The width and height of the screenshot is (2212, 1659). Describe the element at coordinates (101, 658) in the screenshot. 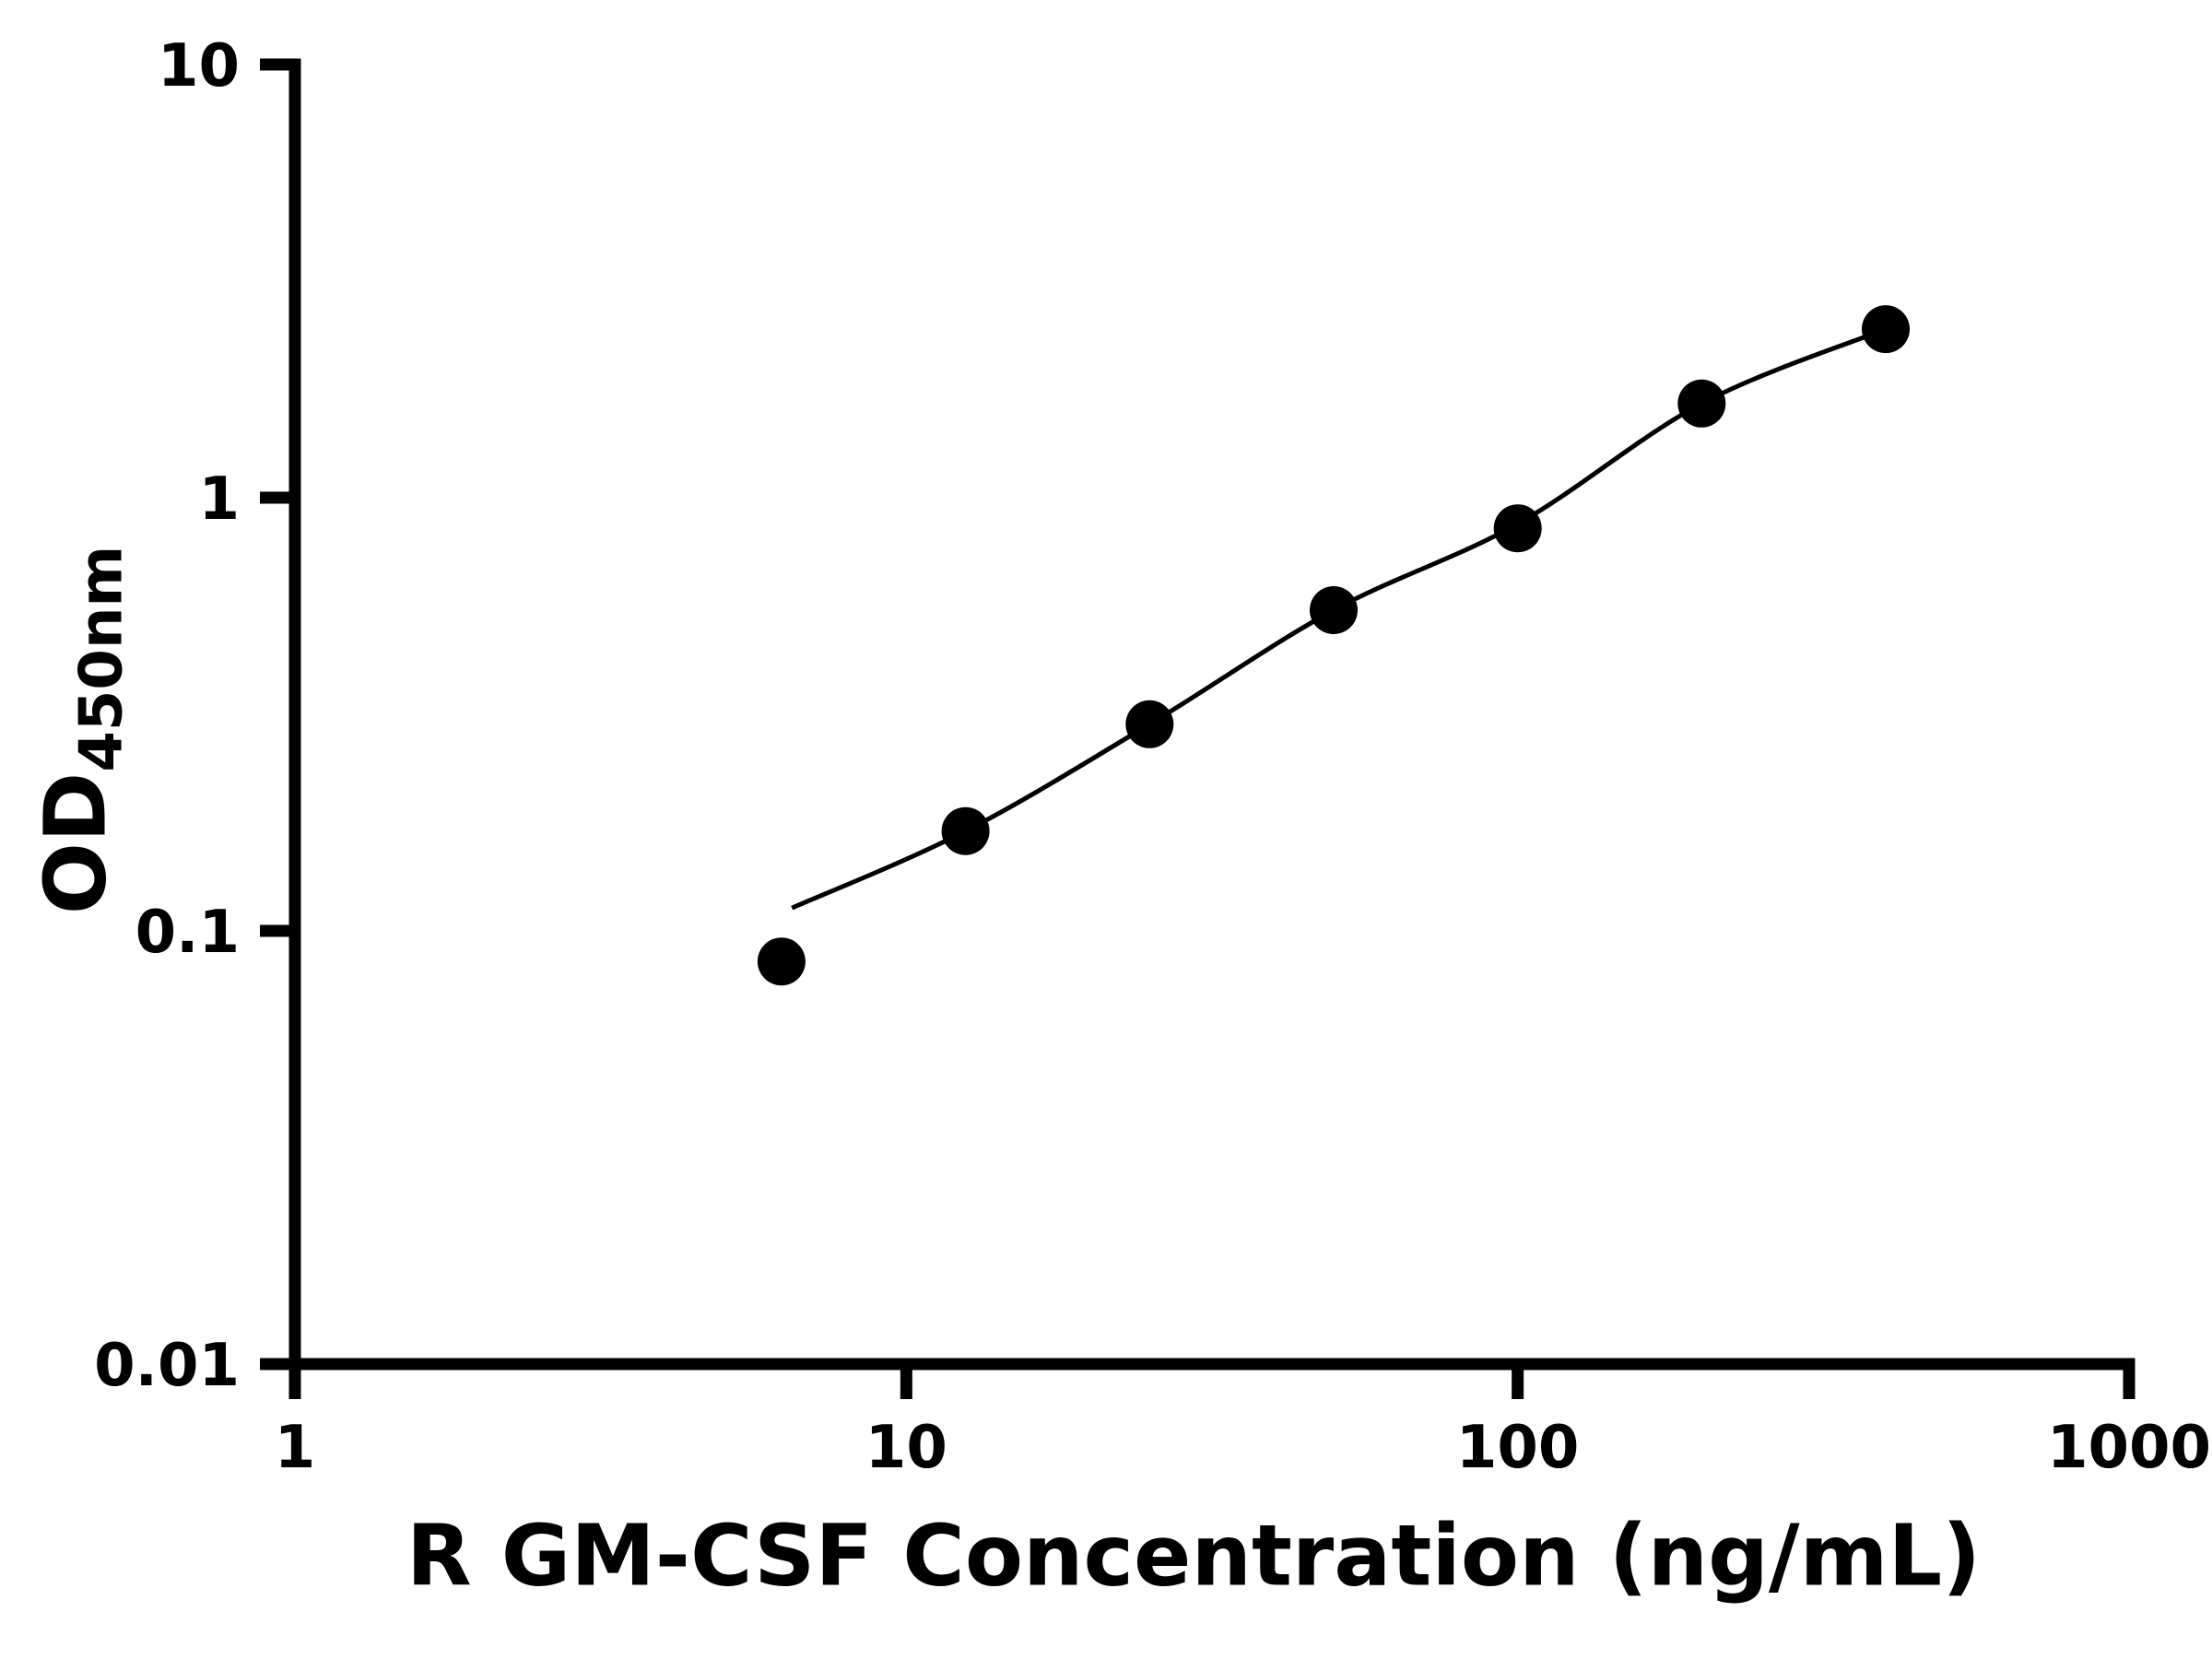

I see `y-axis-label-subscript: 450nm` at that location.